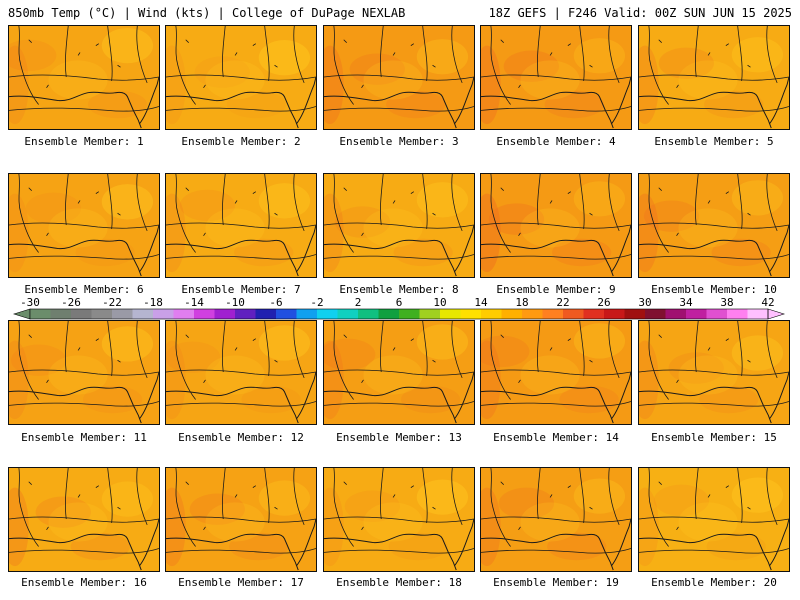 This screenshot has height=600, width=800. Describe the element at coordinates (241, 437) in the screenshot. I see `ensemble-member-label: Ensemble Member: 12` at that location.